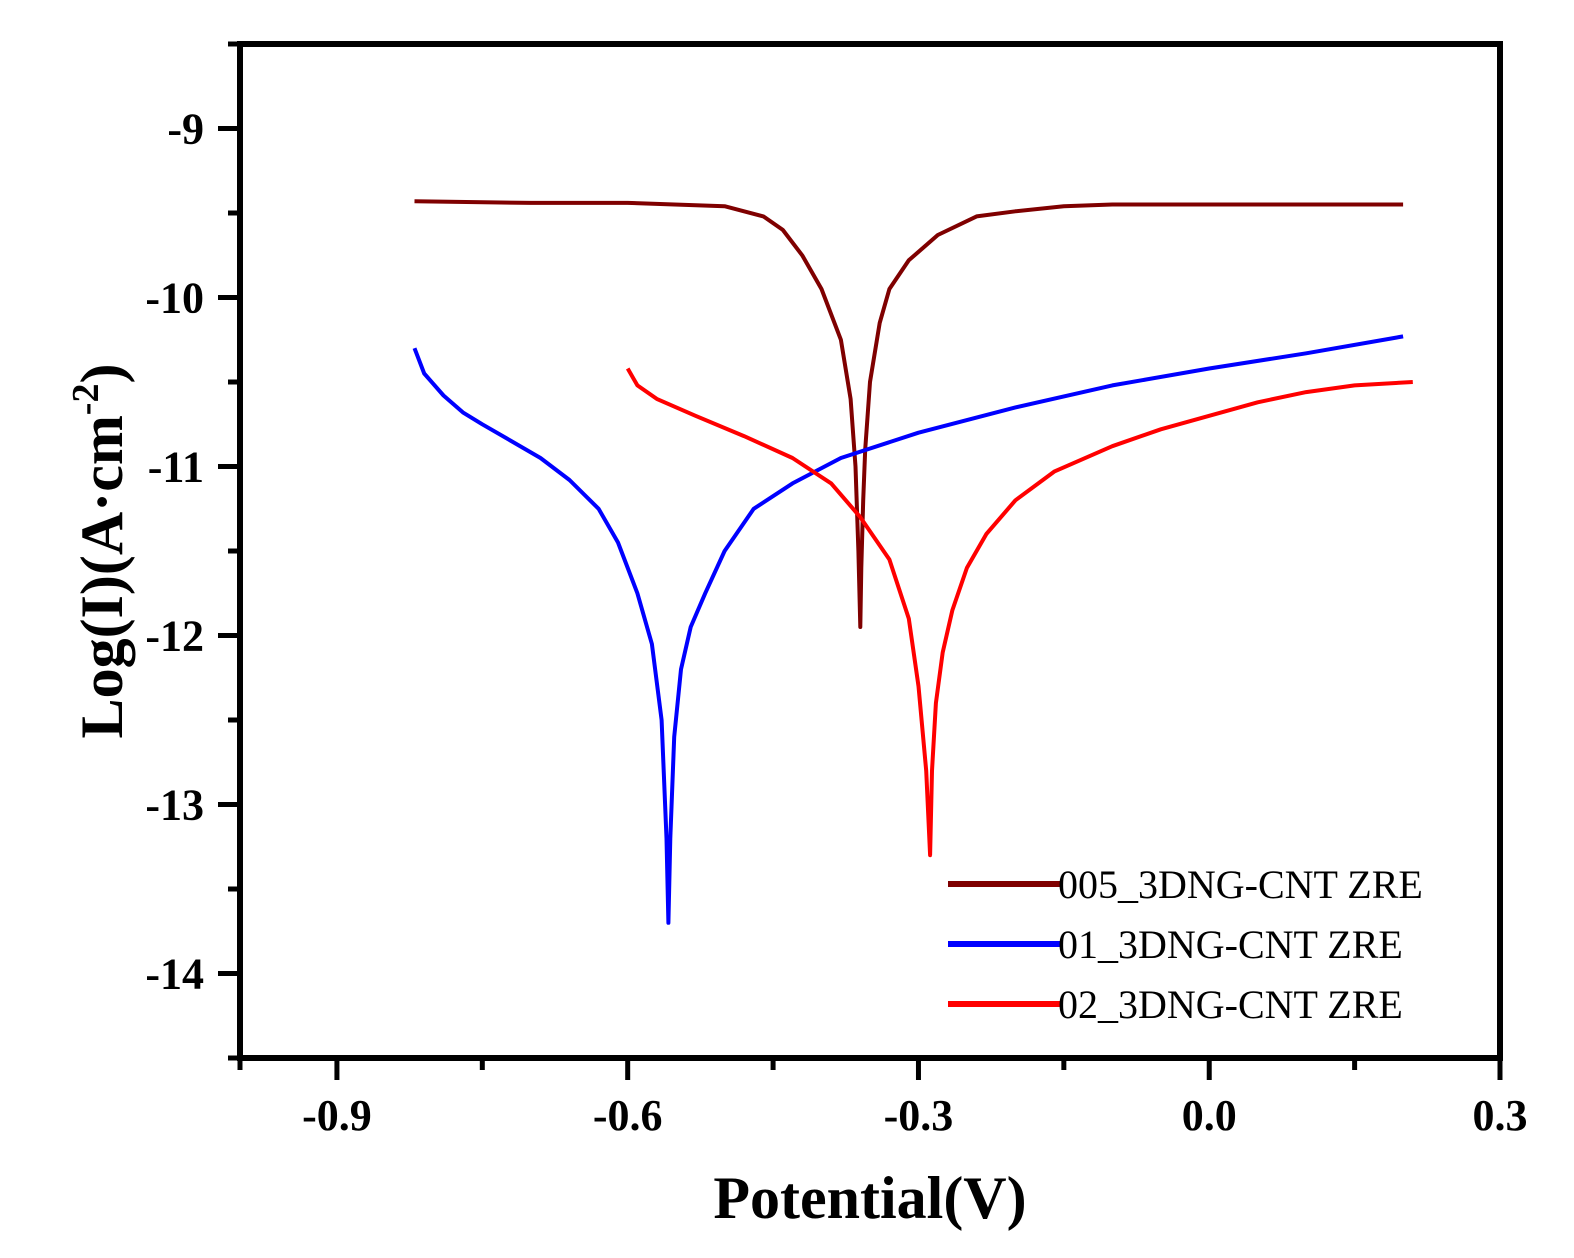 The width and height of the screenshot is (1574, 1258). I want to click on y-tick-label: -9, so click(185, 129).